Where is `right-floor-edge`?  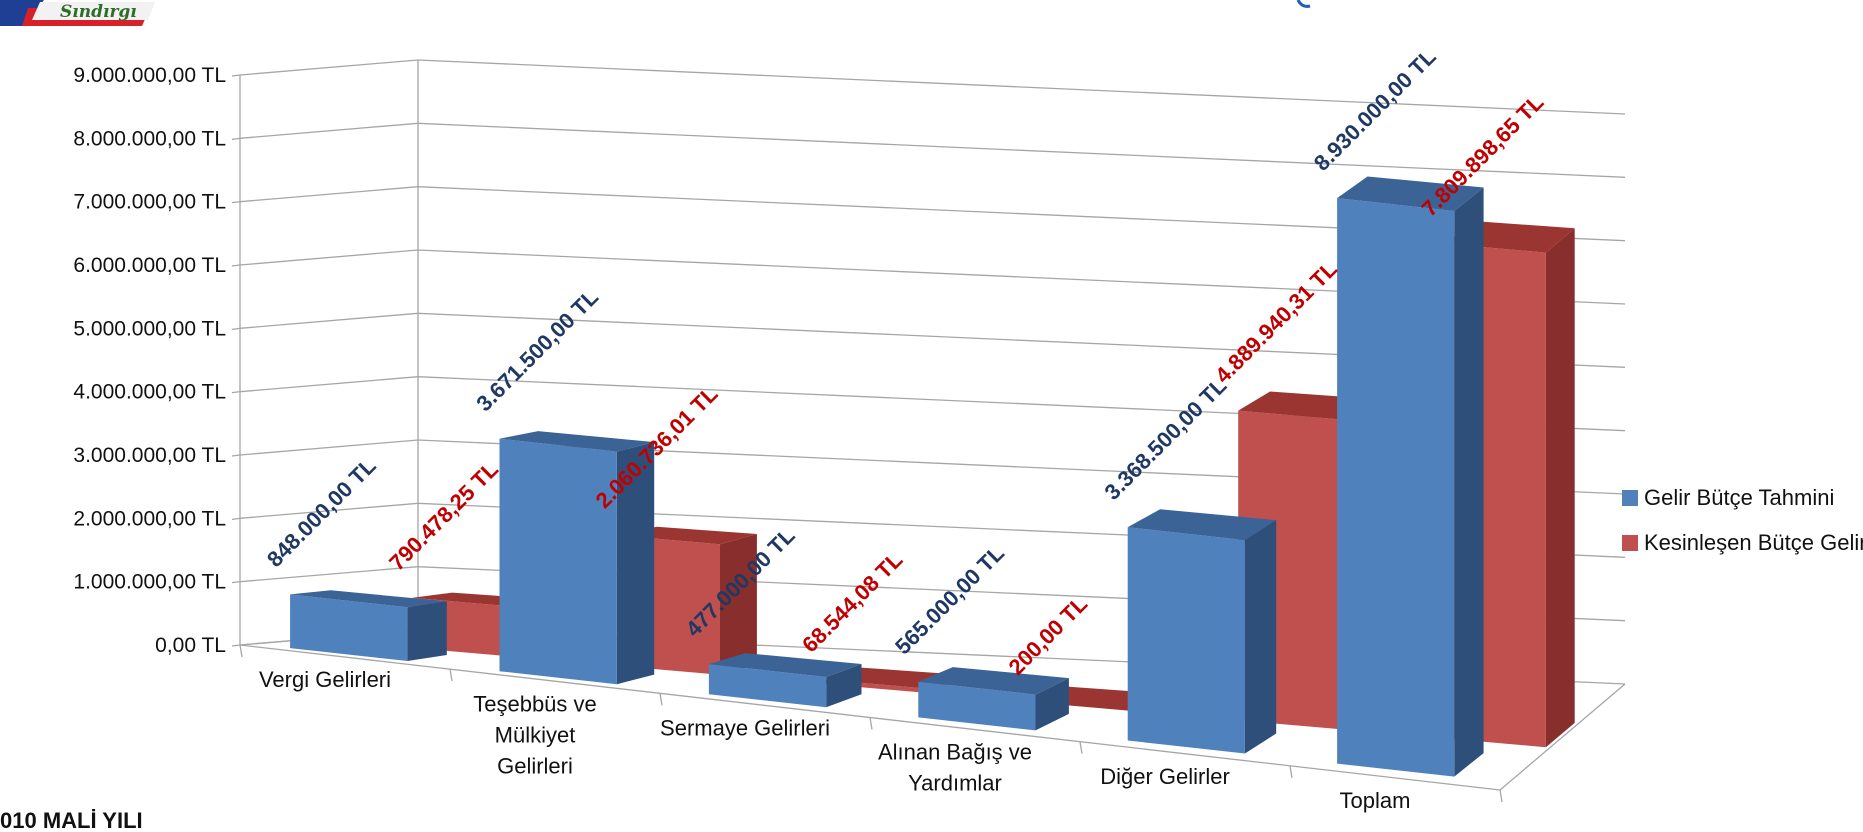 right-floor-edge is located at coordinates (1562, 737).